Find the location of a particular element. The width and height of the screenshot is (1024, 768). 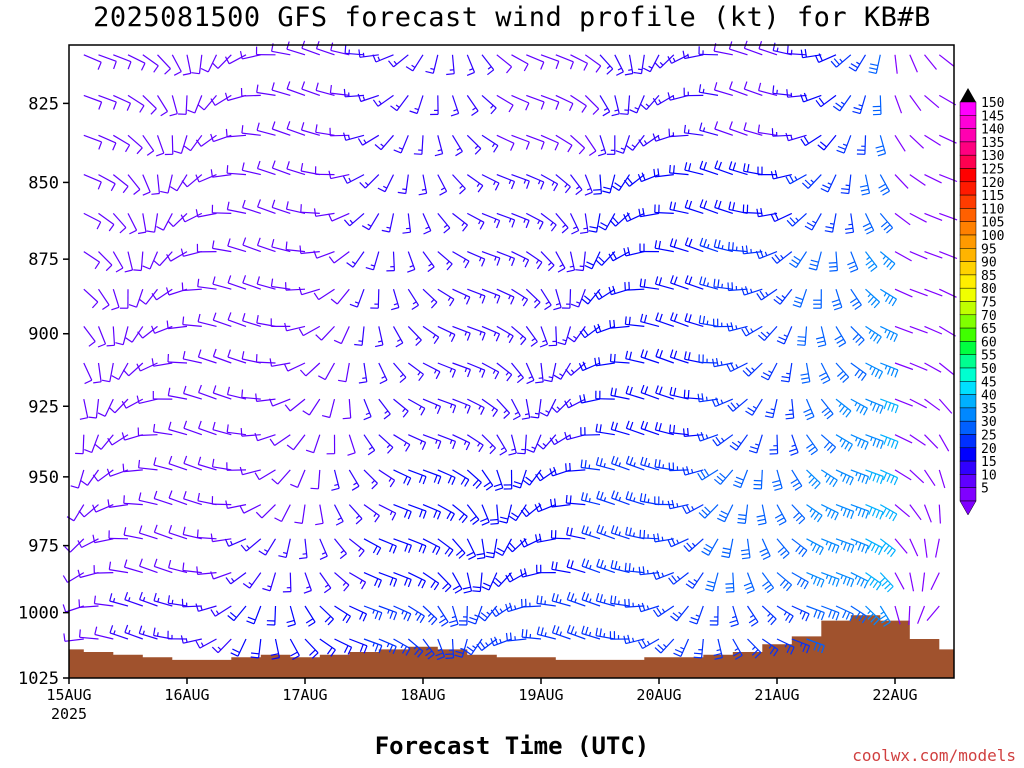

x-tick-label: 17AUG is located at coordinates (304, 695).